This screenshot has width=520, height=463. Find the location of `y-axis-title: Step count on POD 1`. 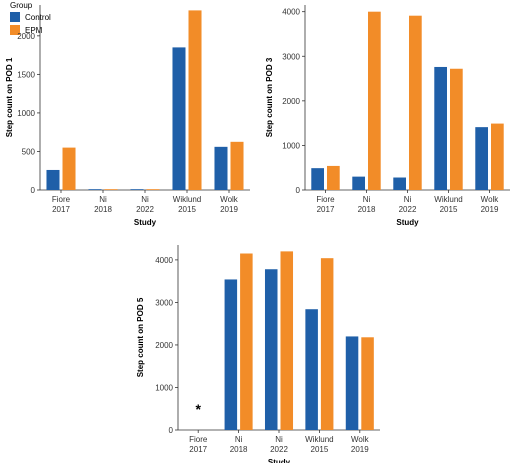

y-axis-title: Step count on POD 1 is located at coordinates (9, 97).